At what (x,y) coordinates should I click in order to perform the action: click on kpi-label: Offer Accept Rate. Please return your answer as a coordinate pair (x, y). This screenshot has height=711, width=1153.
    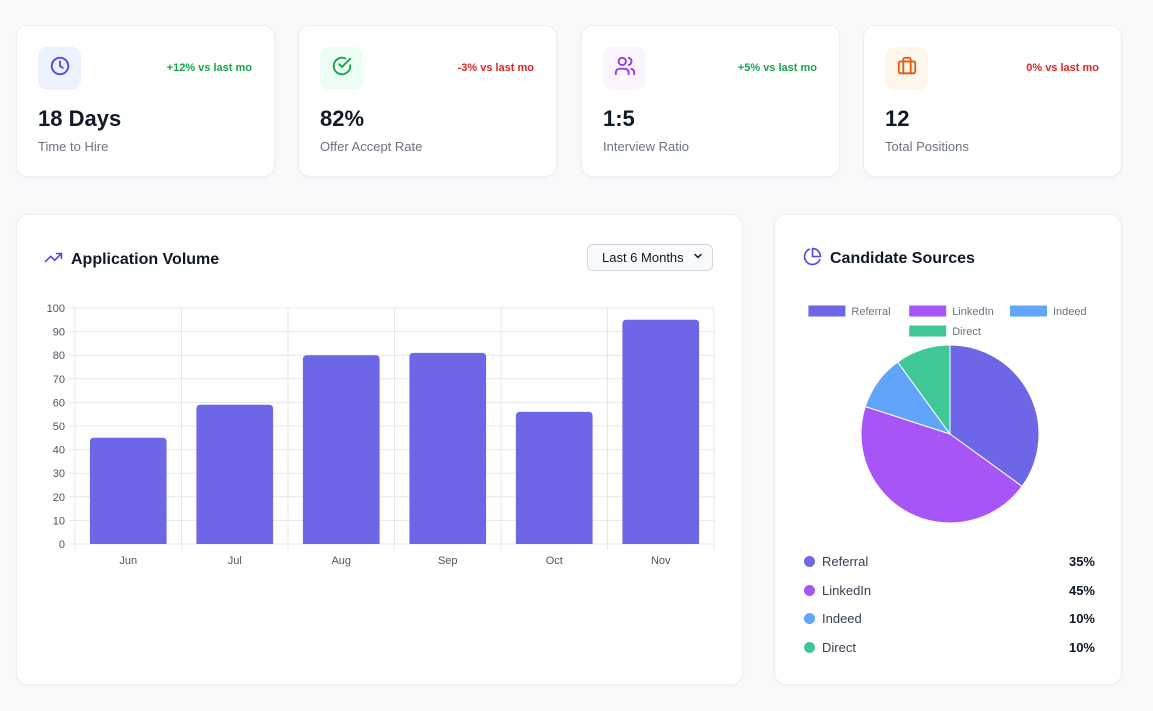
    Looking at the image, I should click on (371, 146).